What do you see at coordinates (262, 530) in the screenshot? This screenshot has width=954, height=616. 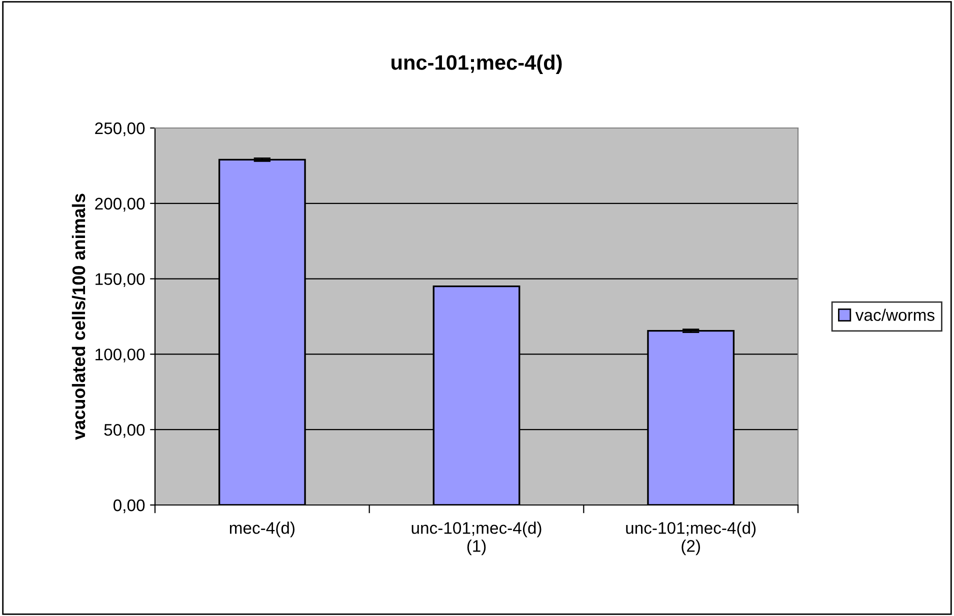 I see `x-tick-label: mec-4(d)` at bounding box center [262, 530].